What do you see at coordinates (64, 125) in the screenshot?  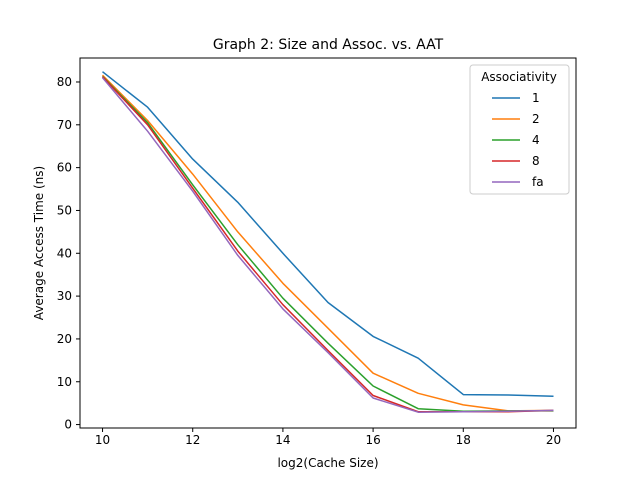 I see `y-tick-label: 70` at bounding box center [64, 125].